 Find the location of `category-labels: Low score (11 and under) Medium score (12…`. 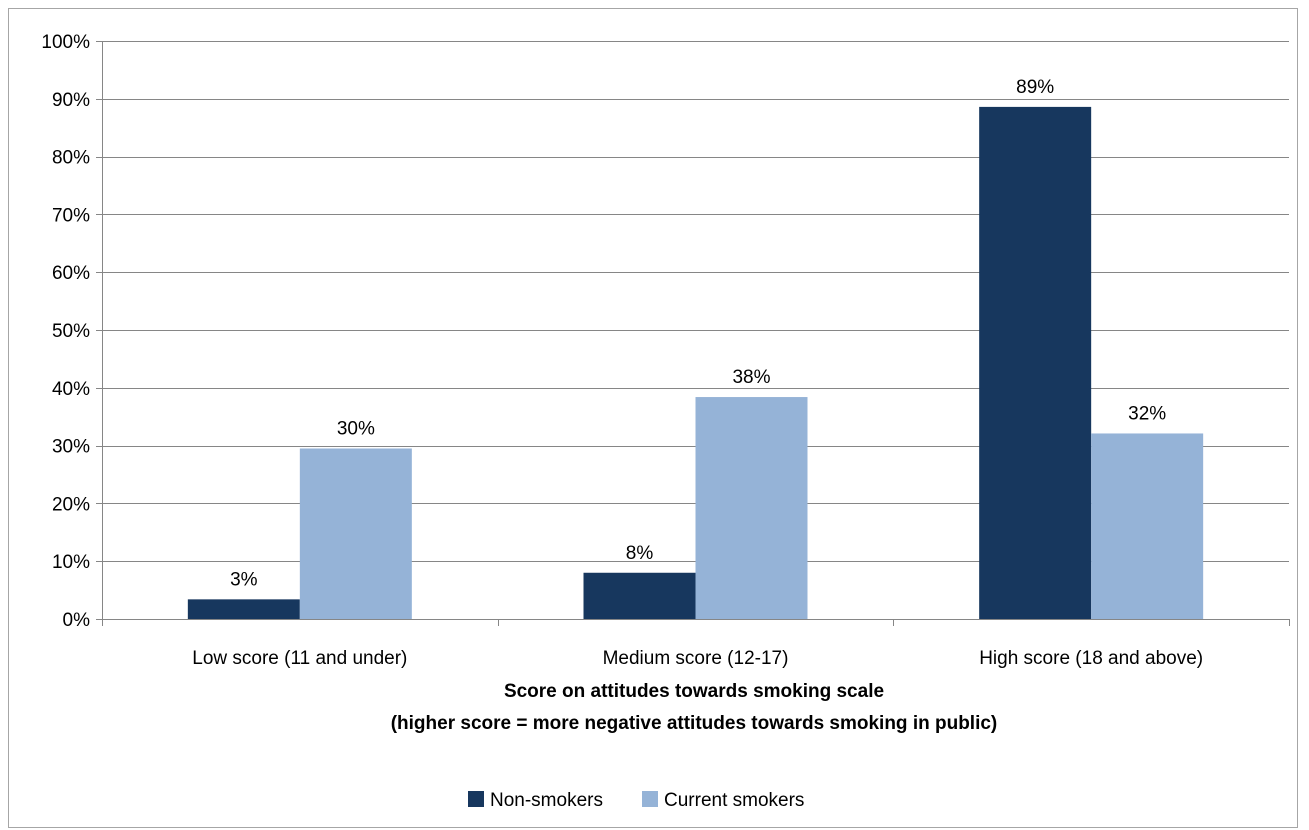

category-labels: Low score (11 and under) Medium score (12… is located at coordinates (697, 658).